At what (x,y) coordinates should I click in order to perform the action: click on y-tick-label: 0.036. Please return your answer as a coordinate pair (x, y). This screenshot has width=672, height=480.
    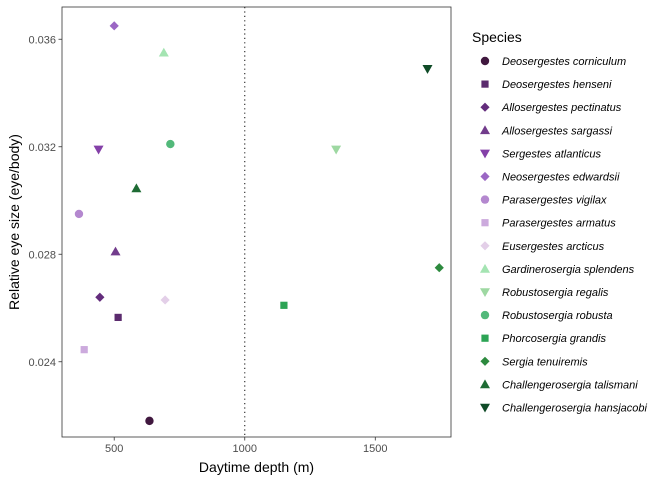
    Looking at the image, I should click on (42, 40).